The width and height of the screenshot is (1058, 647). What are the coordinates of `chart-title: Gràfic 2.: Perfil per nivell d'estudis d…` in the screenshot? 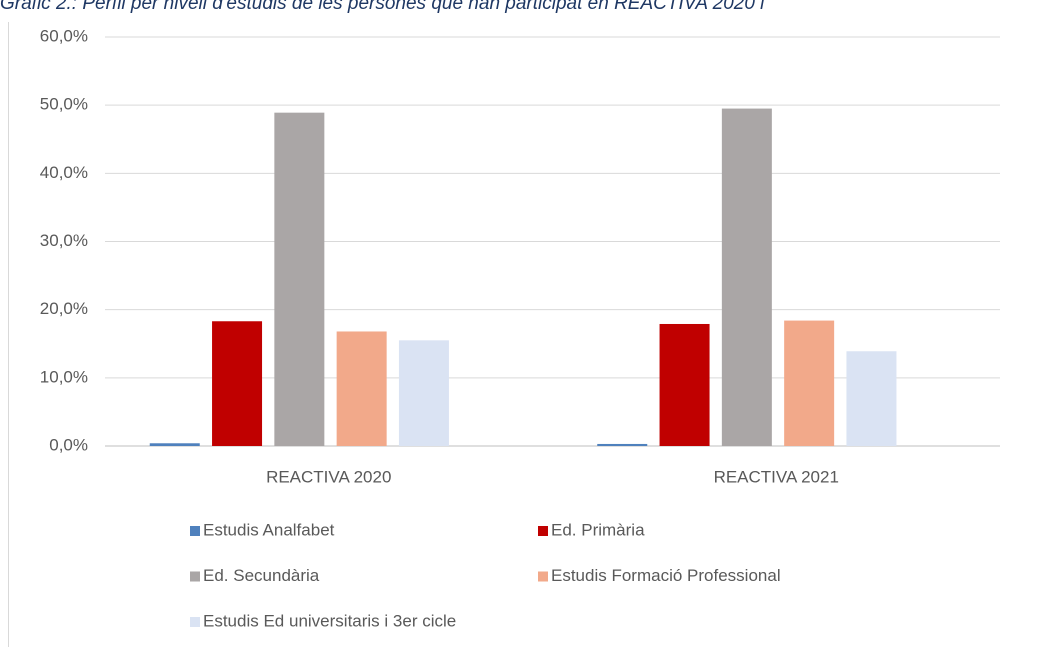 It's located at (382, 7).